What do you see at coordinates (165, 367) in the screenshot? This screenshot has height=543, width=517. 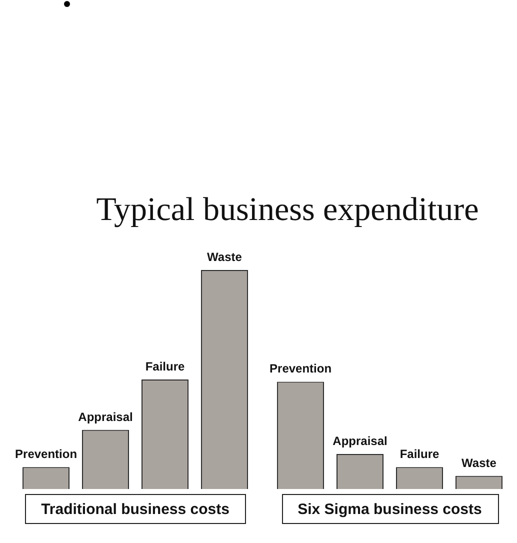 I see `series-label: Failure` at bounding box center [165, 367].